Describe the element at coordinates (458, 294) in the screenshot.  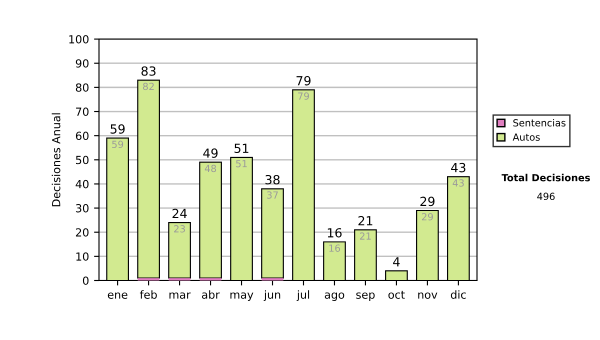
I see `x-tick-label: dic` at that location.